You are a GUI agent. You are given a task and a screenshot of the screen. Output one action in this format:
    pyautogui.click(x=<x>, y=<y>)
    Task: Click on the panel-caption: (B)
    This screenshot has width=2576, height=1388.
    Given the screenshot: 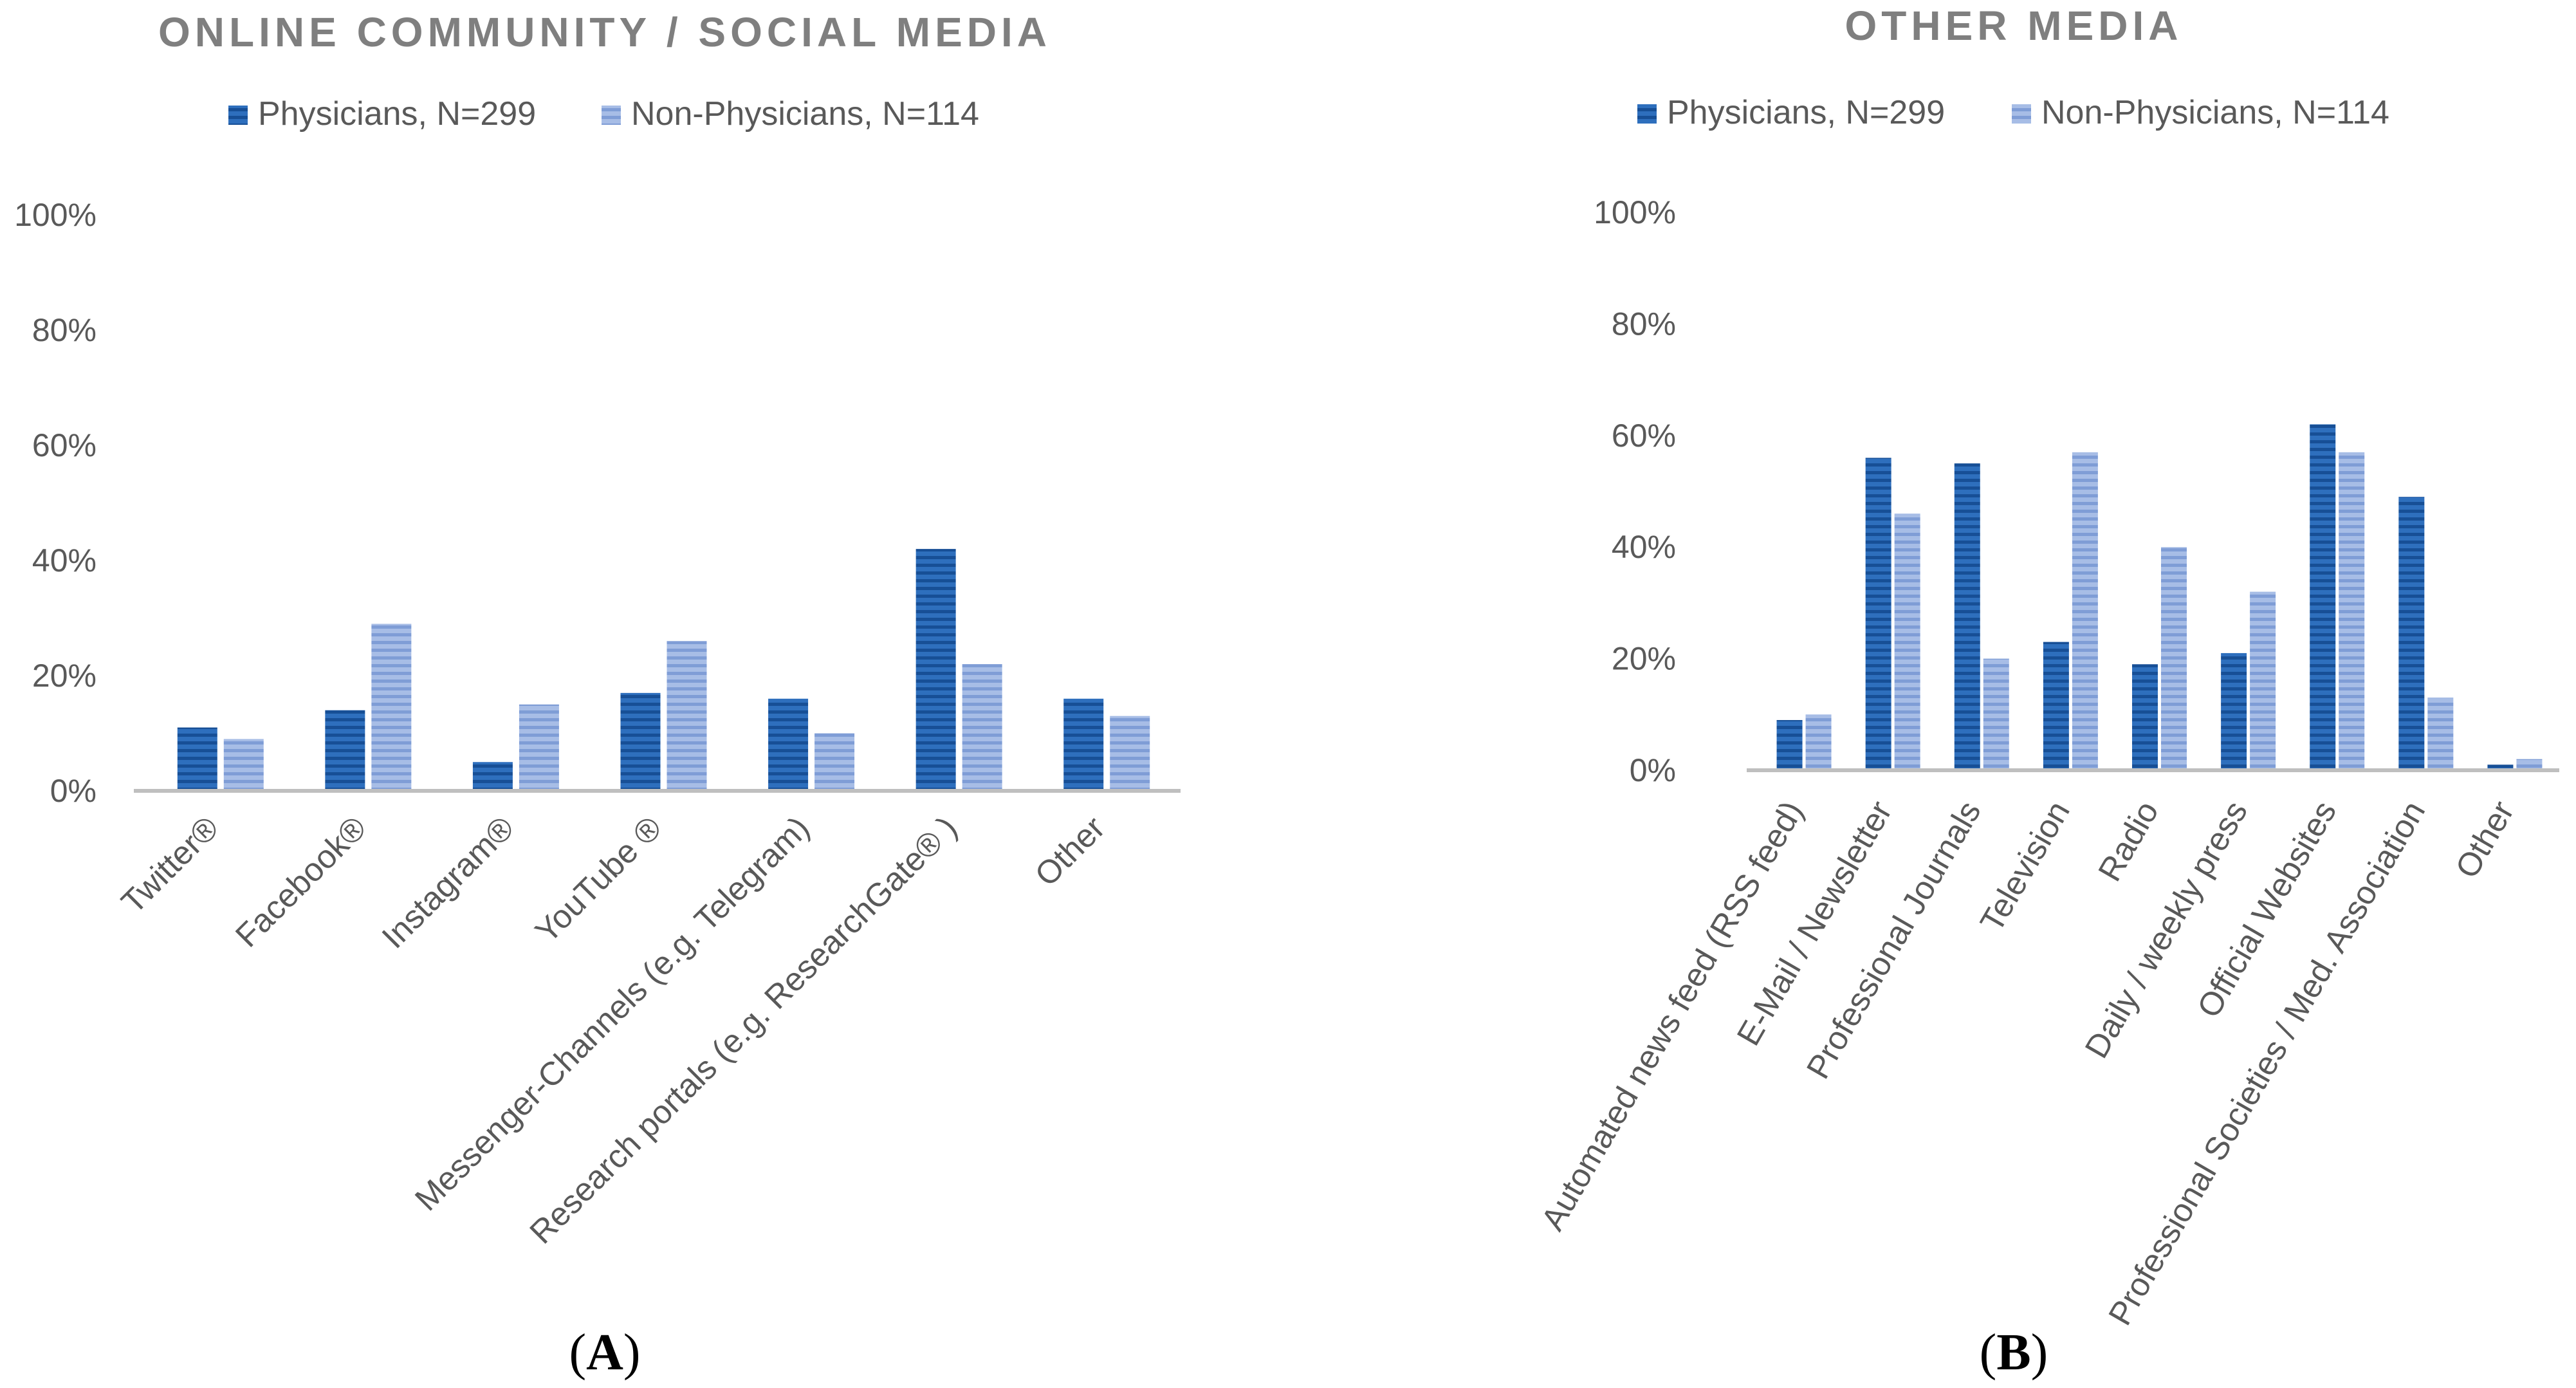 What is the action you would take?
    pyautogui.click(x=2014, y=1352)
    